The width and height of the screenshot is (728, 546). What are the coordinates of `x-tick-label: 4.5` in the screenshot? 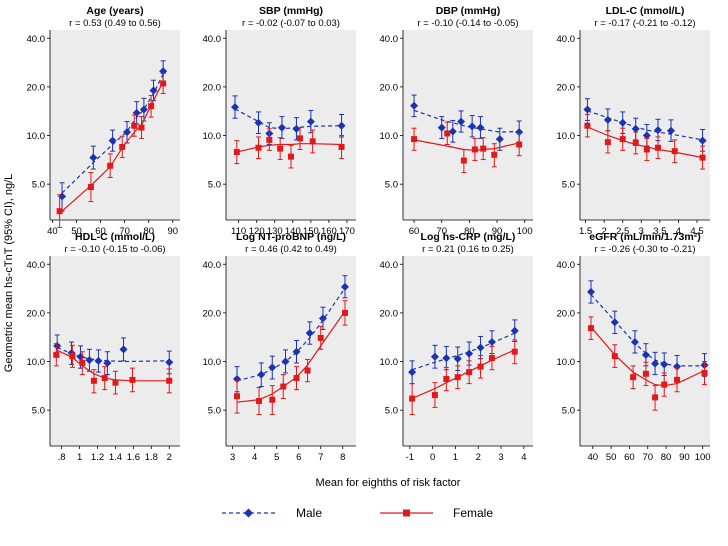 It's located at (696, 231).